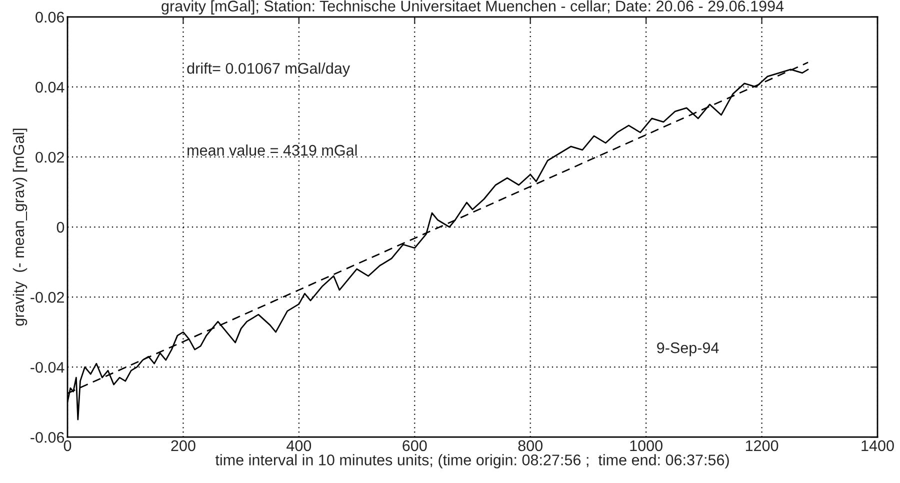 The image size is (900, 483). What do you see at coordinates (183, 446) in the screenshot?
I see `x-tick-label: 200` at bounding box center [183, 446].